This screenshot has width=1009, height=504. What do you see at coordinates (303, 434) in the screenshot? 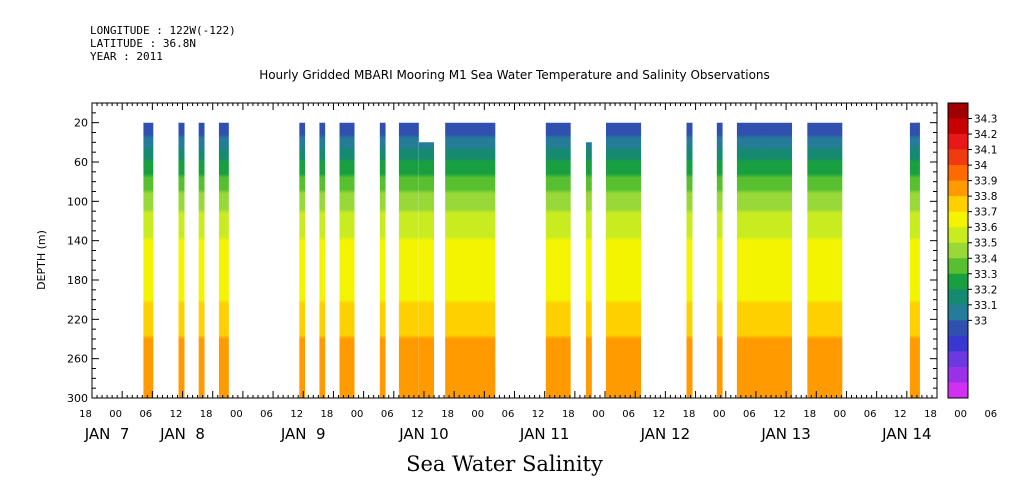
I see `x-day-label: JAN 9` at bounding box center [303, 434].